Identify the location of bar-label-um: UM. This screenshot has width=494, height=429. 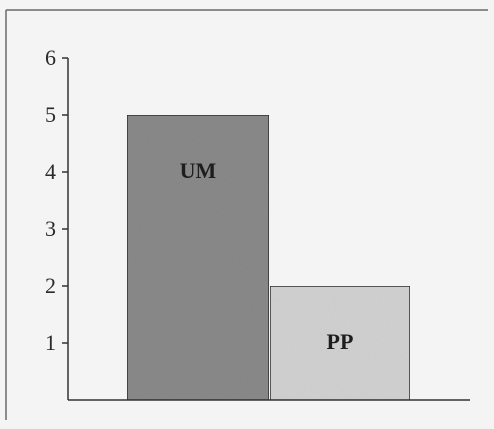
(198, 170).